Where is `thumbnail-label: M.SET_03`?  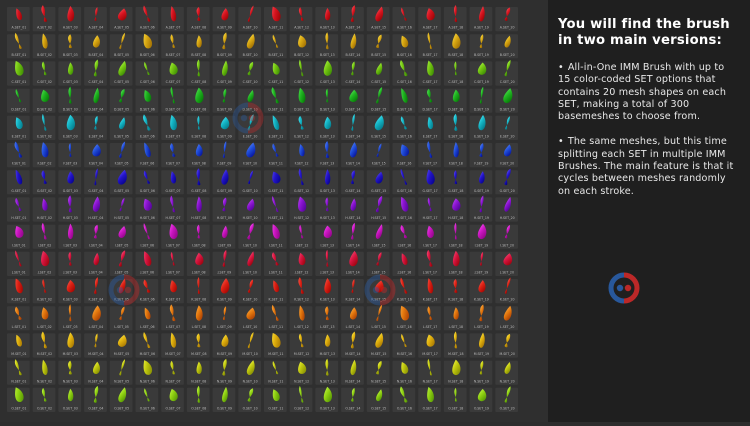
thumbnail-label: M.SET_03 is located at coordinates (70, 354).